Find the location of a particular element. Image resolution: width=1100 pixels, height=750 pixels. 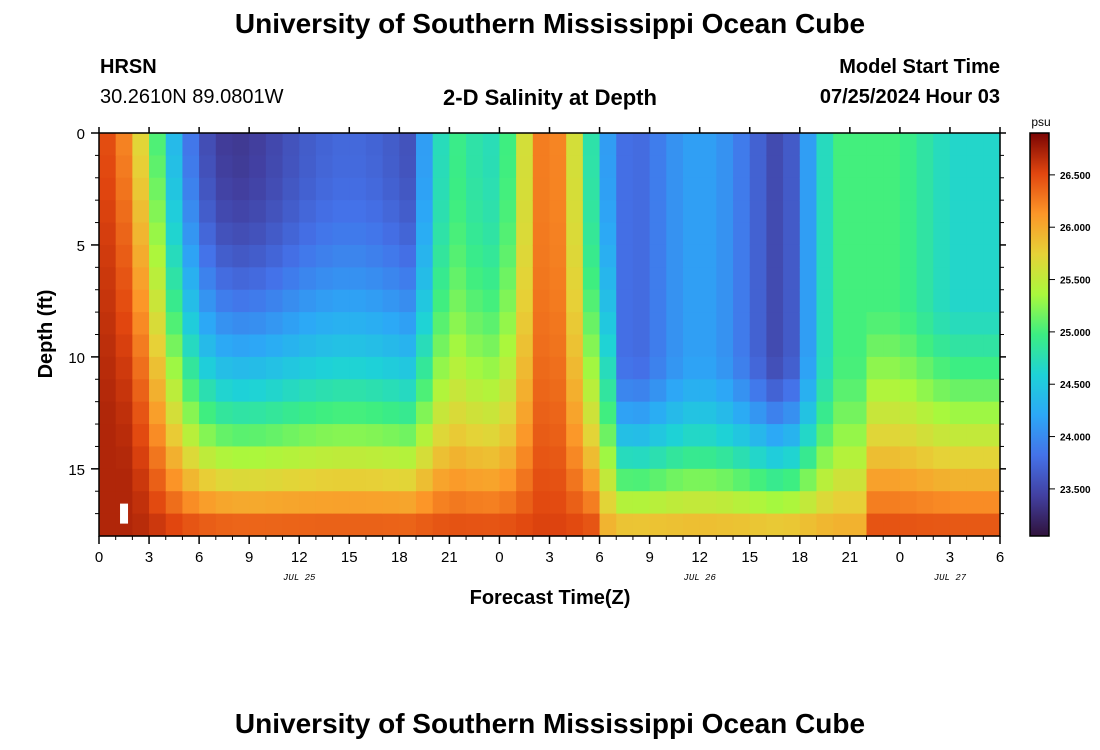

x-tick-label: 6 is located at coordinates (599, 557).